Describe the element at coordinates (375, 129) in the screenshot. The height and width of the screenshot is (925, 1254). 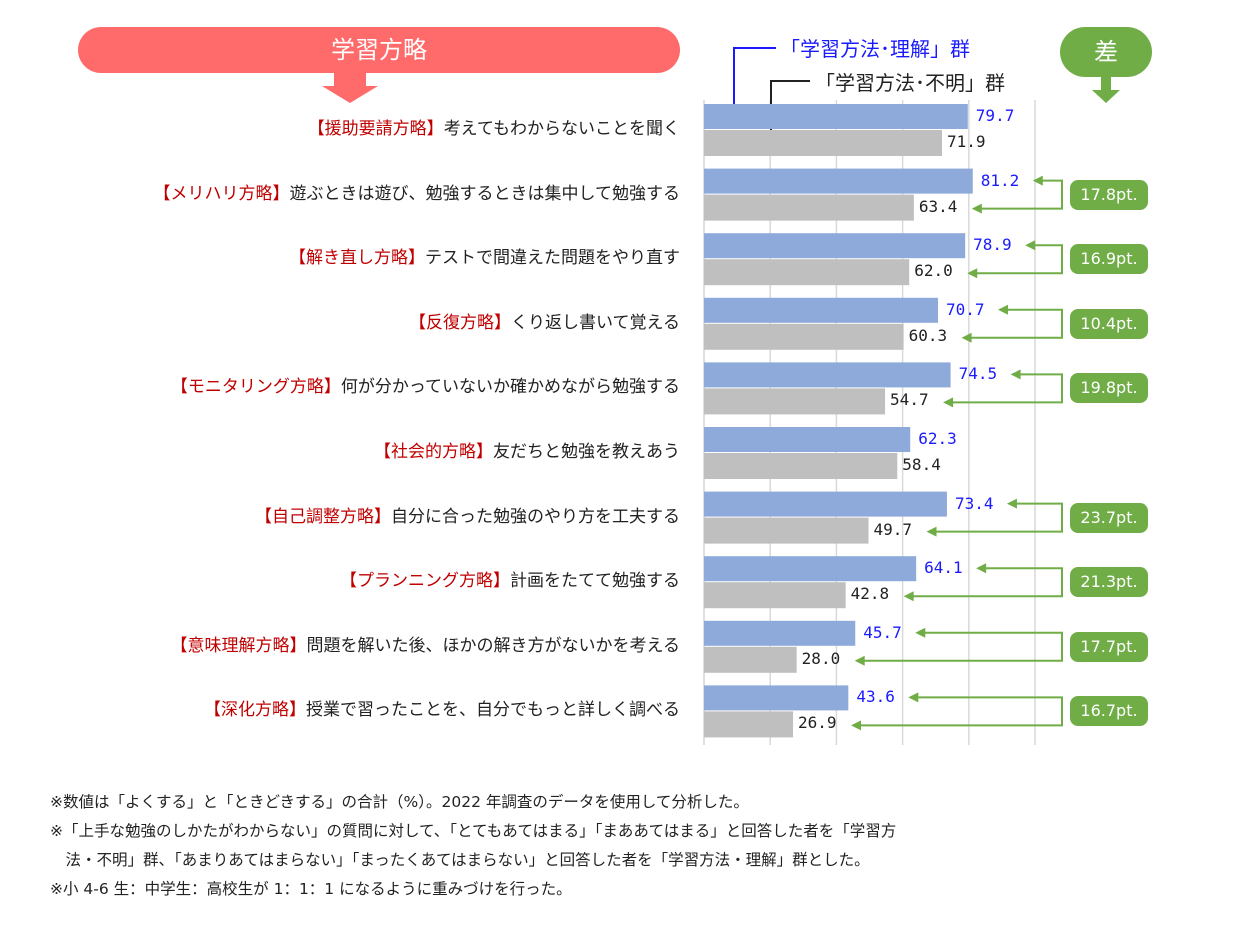
I see `strategy-tag: 【援助要請方略】` at that location.